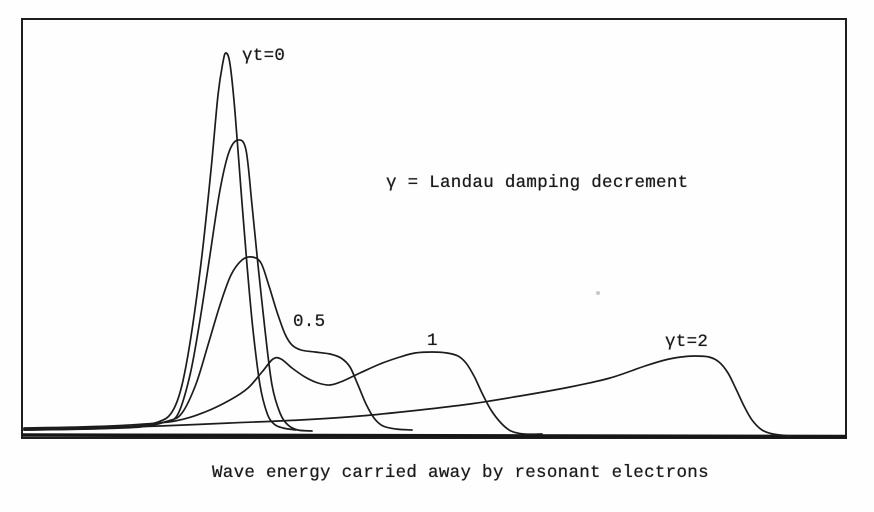 The image size is (874, 512). What do you see at coordinates (598, 293) in the screenshot?
I see `scan-artifact-dot` at bounding box center [598, 293].